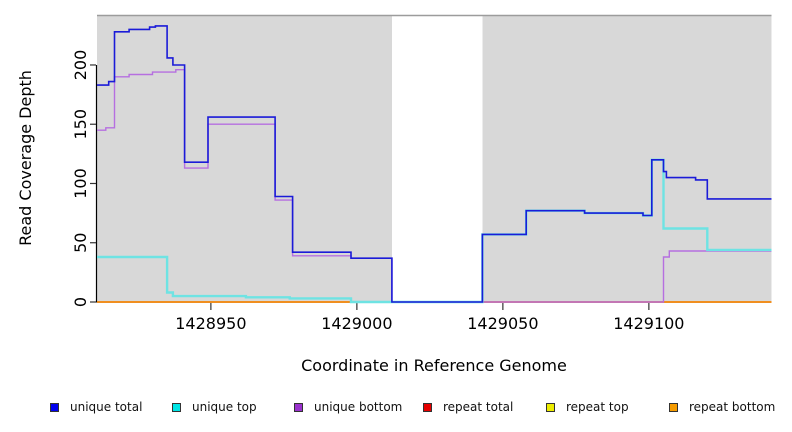 Image resolution: width=792 pixels, height=432 pixels. Describe the element at coordinates (224, 407) in the screenshot. I see `legend-label: unique top` at that location.